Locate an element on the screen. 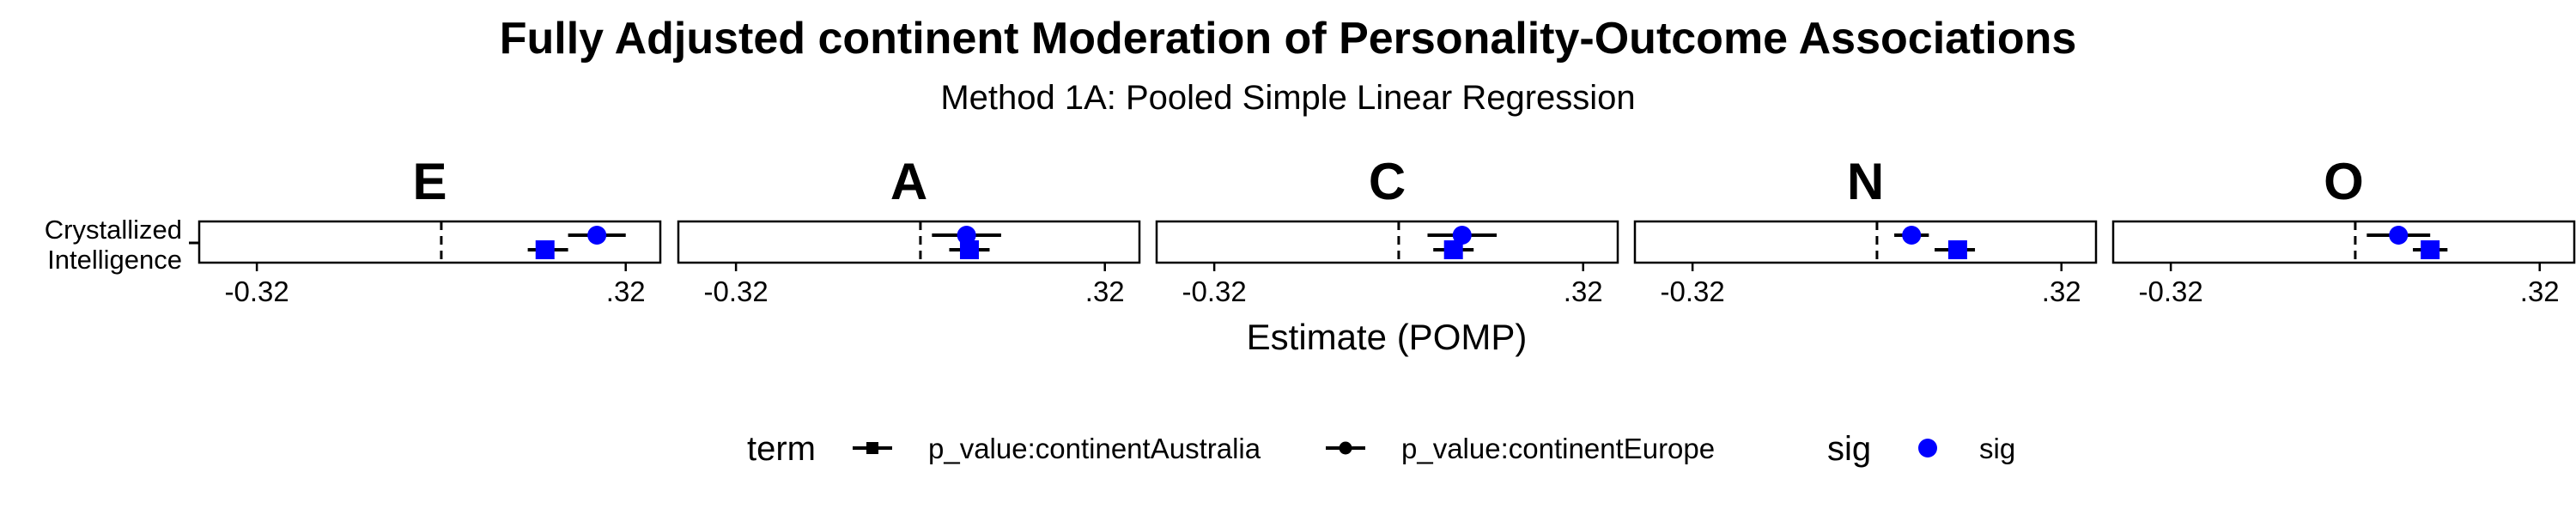 The image size is (2576, 515). legend-label: p_value:continentEurope is located at coordinates (1558, 448).